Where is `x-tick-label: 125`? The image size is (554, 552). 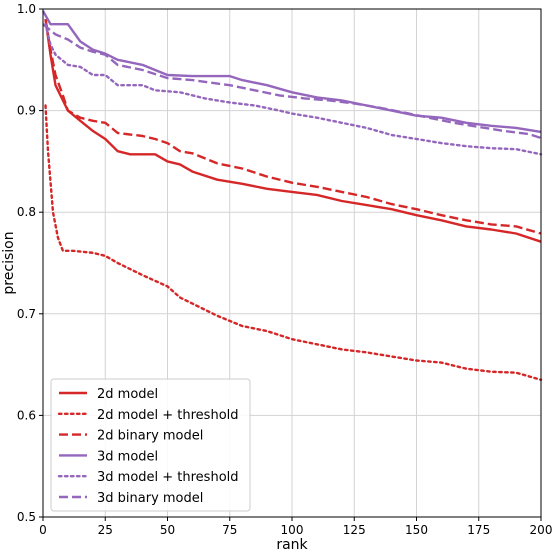
x-tick-label: 125 is located at coordinates (354, 530).